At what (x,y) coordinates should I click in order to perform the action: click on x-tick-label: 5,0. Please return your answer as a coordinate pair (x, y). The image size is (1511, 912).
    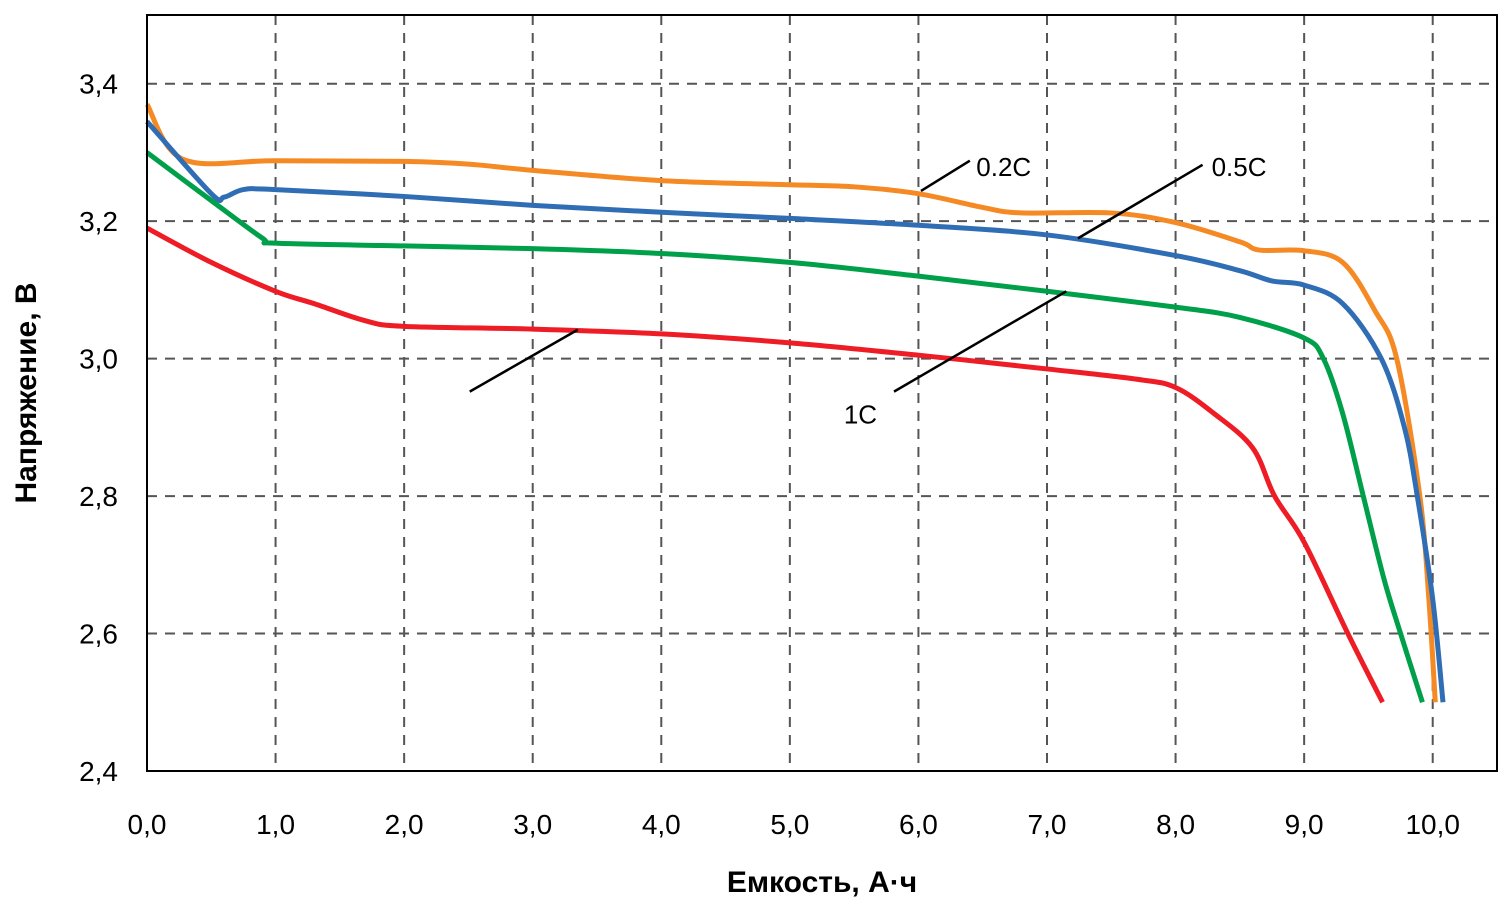
    Looking at the image, I should click on (789, 824).